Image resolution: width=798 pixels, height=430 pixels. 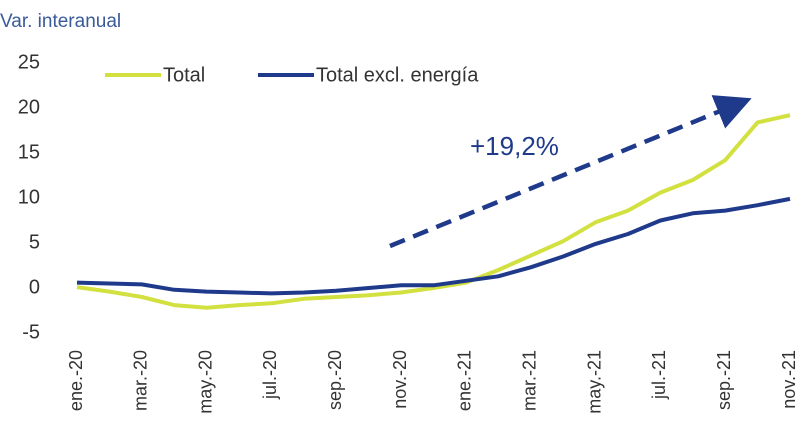 I want to click on y-tick-label: 0, so click(x=34, y=287).